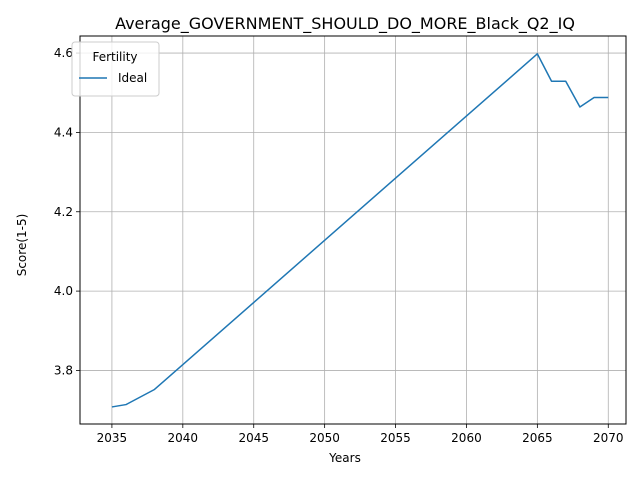 The width and height of the screenshot is (640, 480). What do you see at coordinates (114, 57) in the screenshot?
I see `legend-title: Fertility` at bounding box center [114, 57].